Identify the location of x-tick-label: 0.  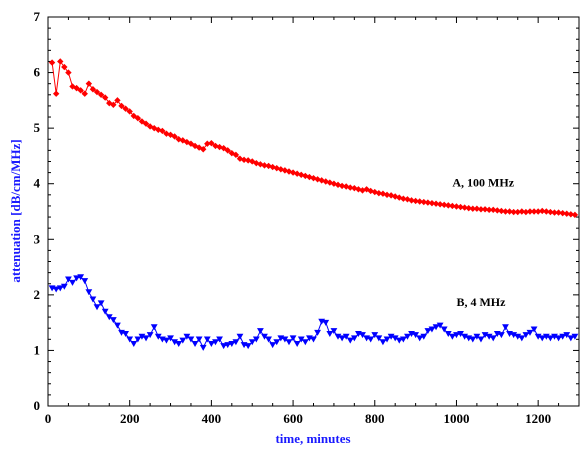
(48, 418).